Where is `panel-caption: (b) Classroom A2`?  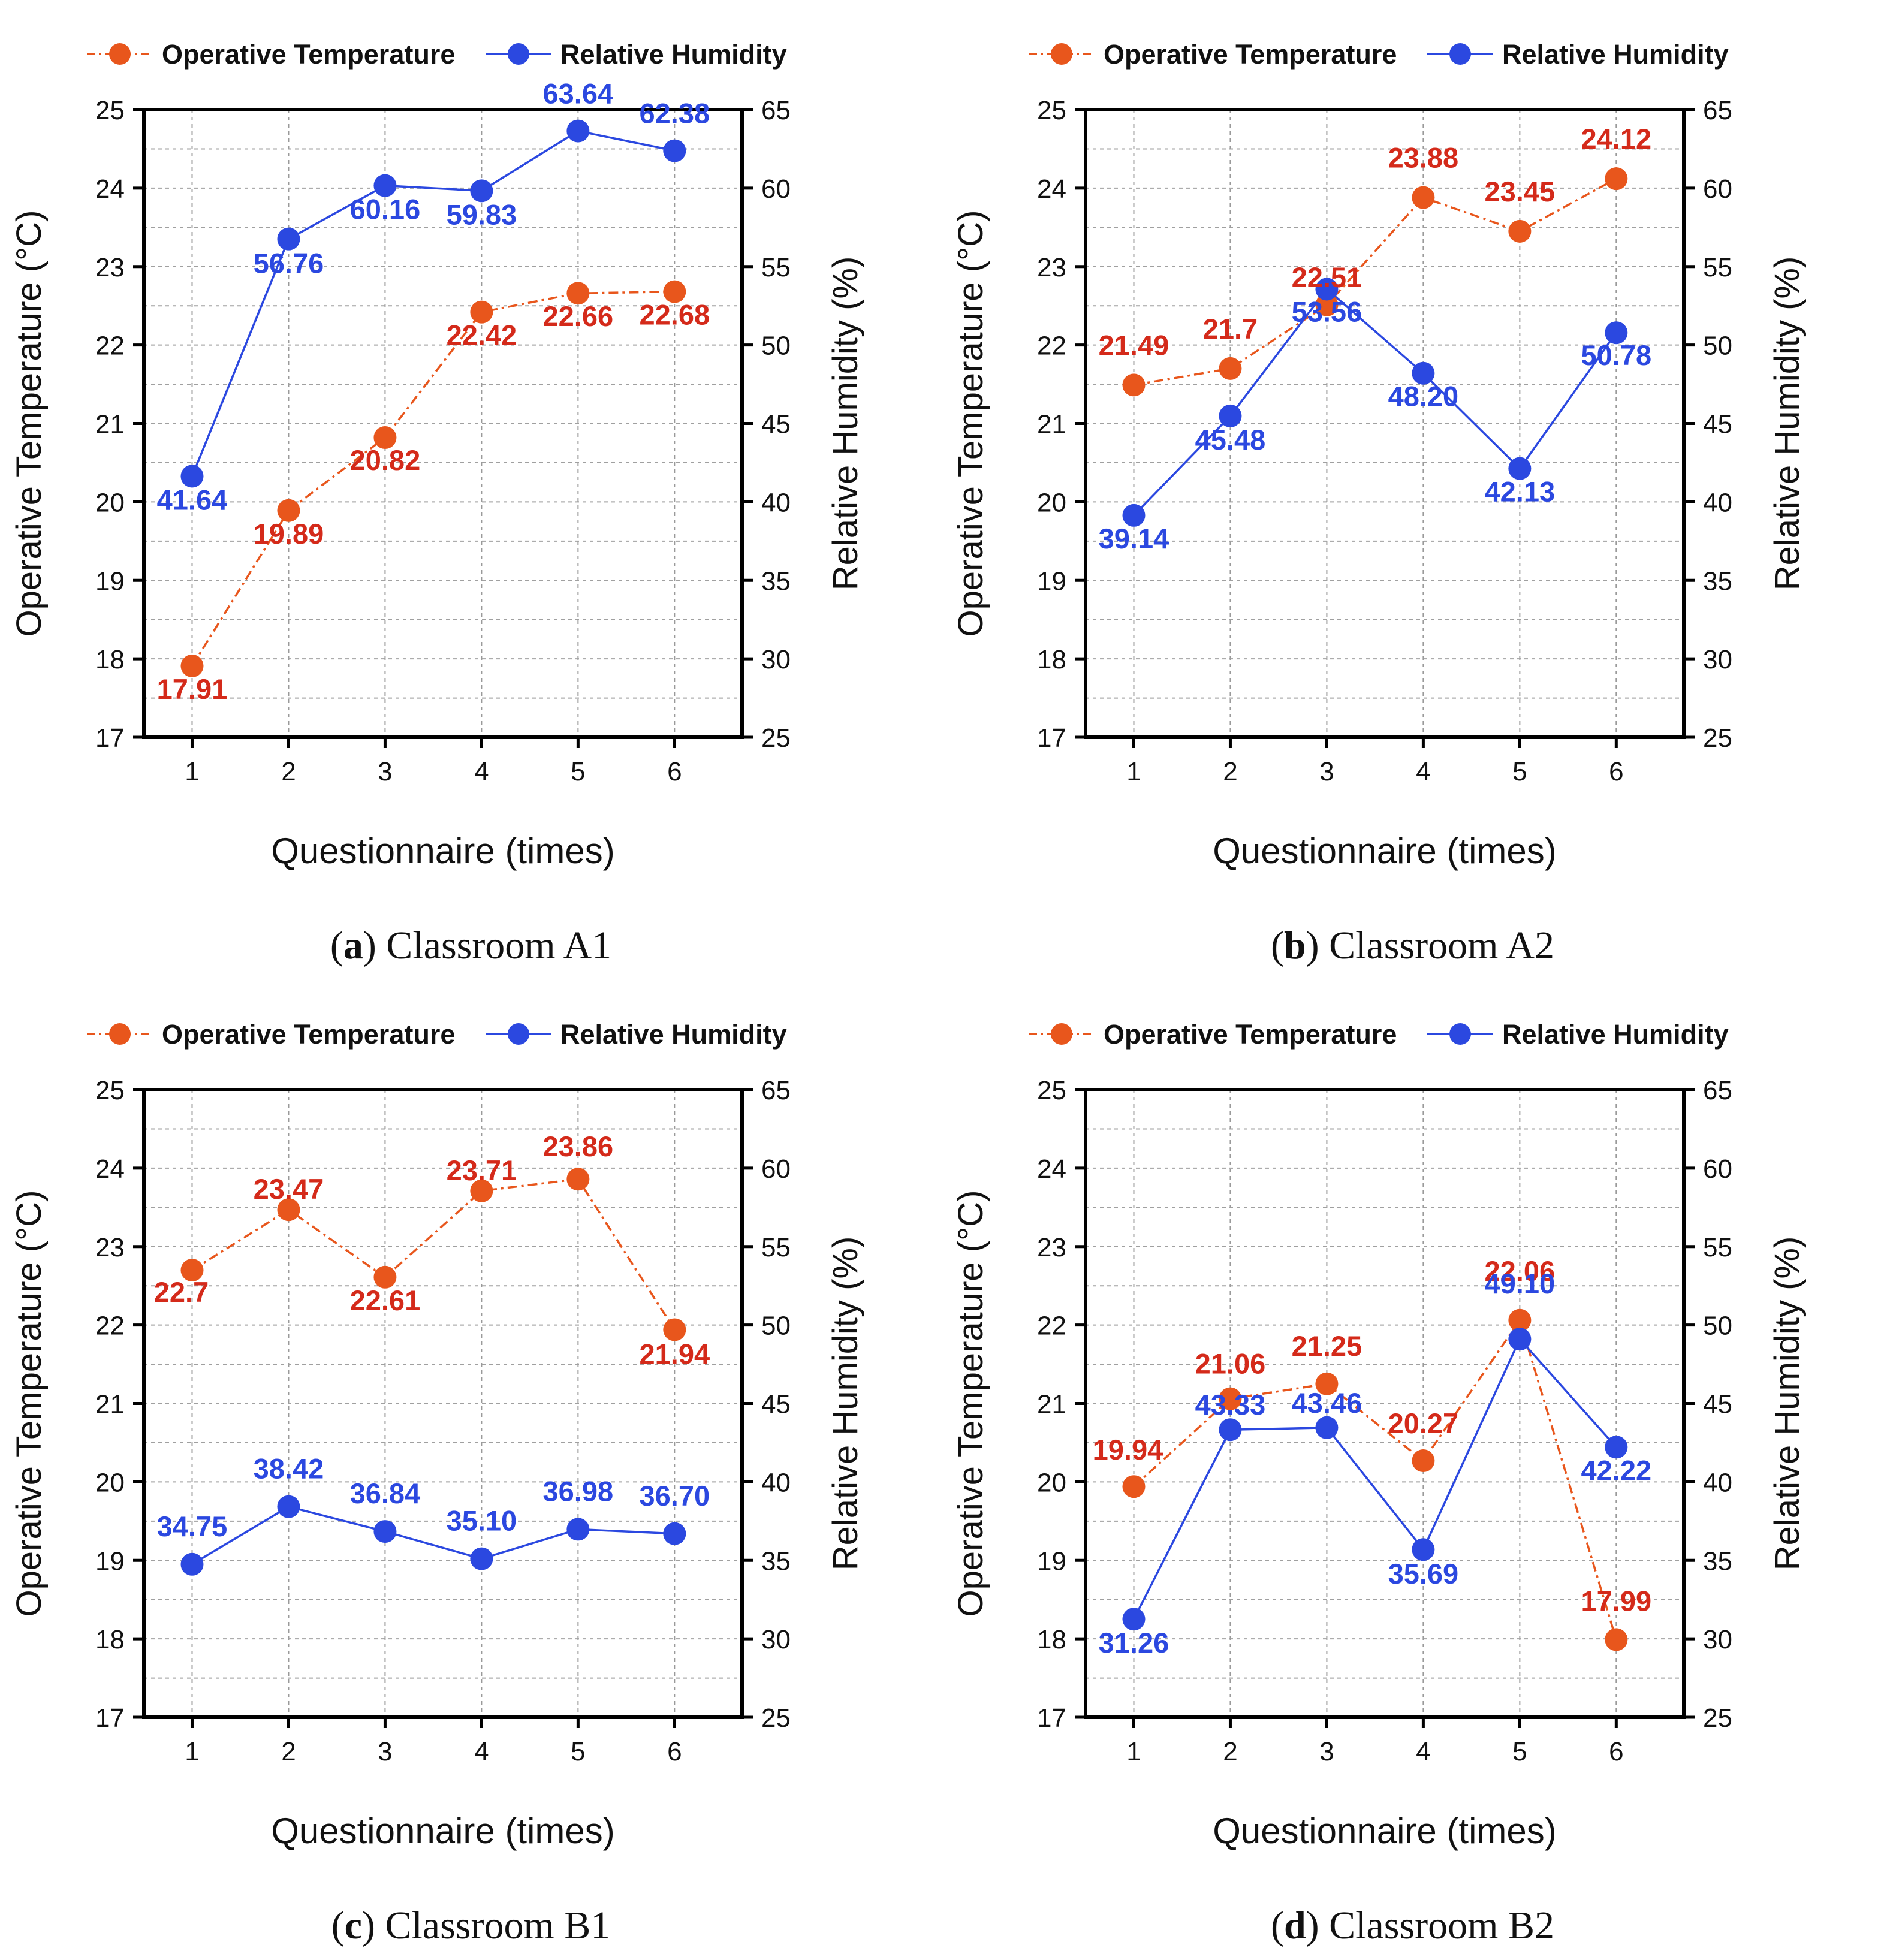
panel-caption: (b) Classroom A2 is located at coordinates (1412, 945).